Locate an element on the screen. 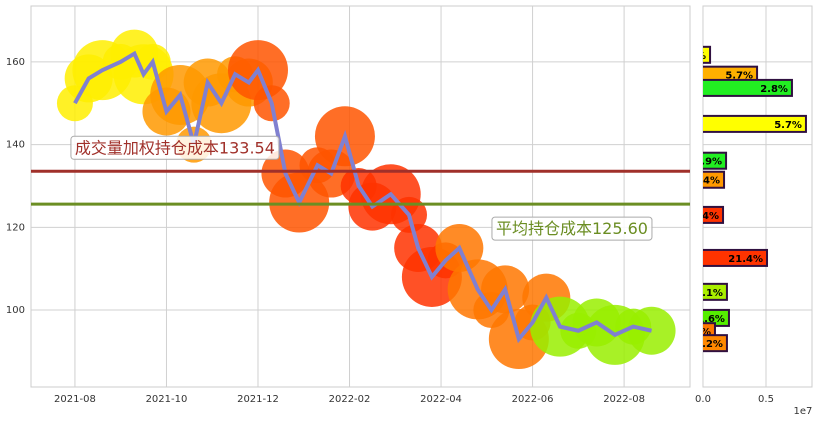 The height and width of the screenshot is (426, 819). y-tick-label: 160 is located at coordinates (15, 62).